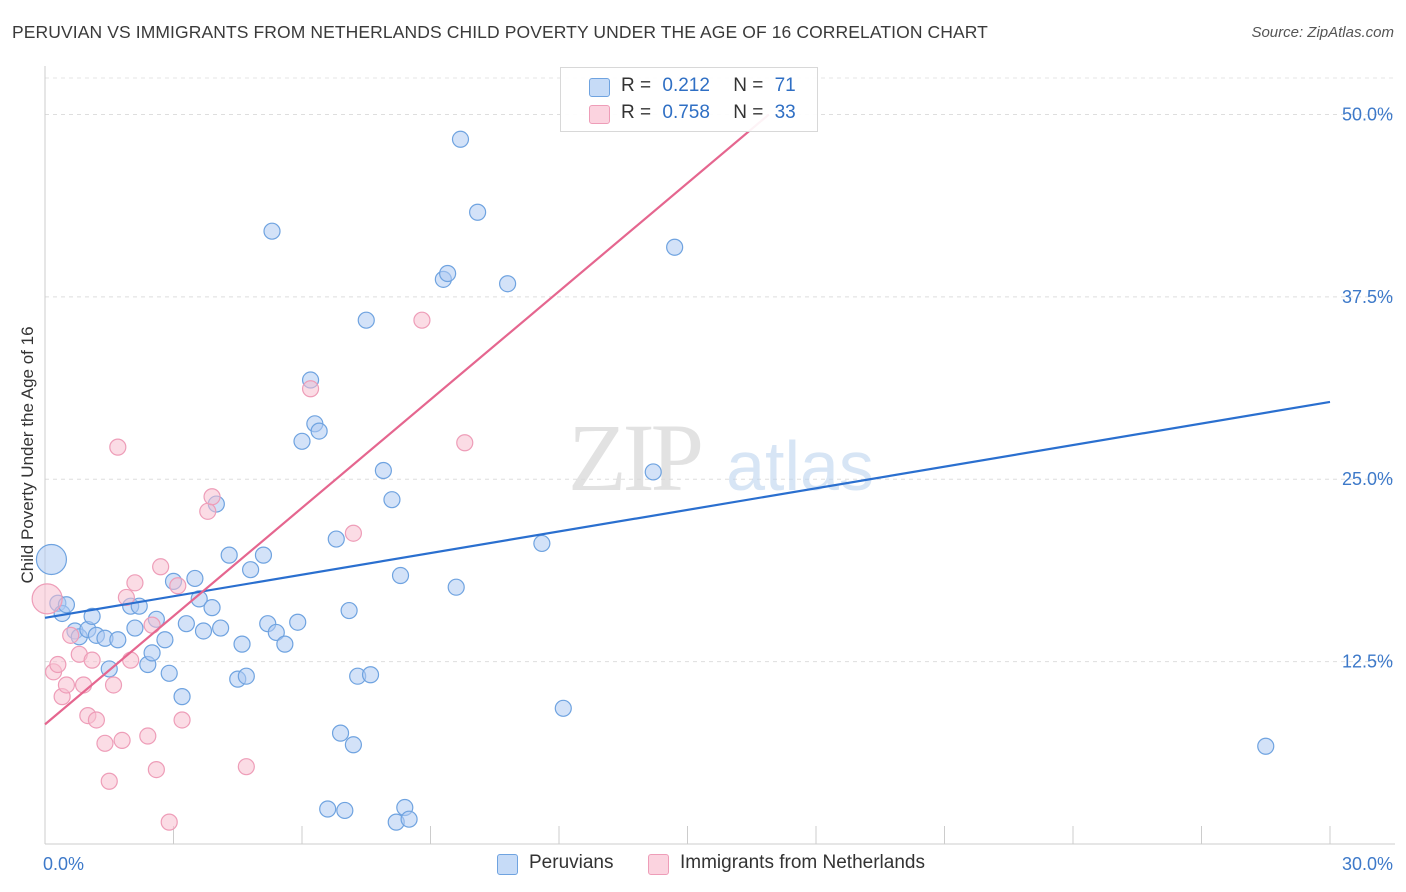  What do you see at coordinates (800, 466) in the screenshot?
I see `watermark-atlas: atlas` at bounding box center [800, 466].